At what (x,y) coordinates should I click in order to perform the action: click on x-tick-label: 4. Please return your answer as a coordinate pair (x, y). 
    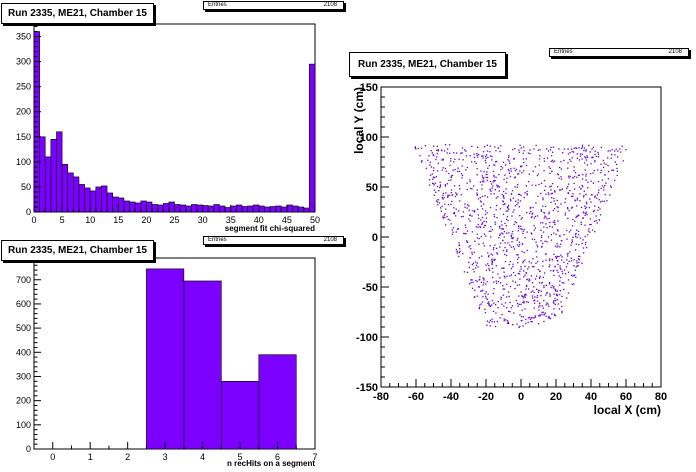
    Looking at the image, I should click on (202, 457).